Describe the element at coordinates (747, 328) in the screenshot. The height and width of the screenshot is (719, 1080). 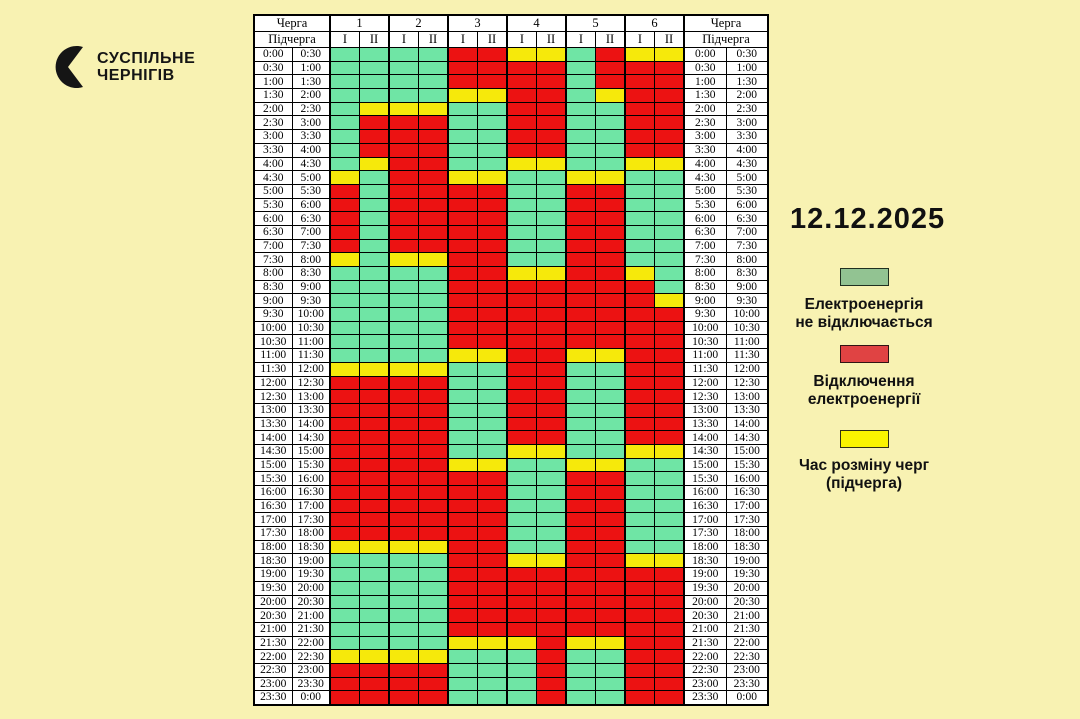
I see `time-end-right: 10:30` at that location.